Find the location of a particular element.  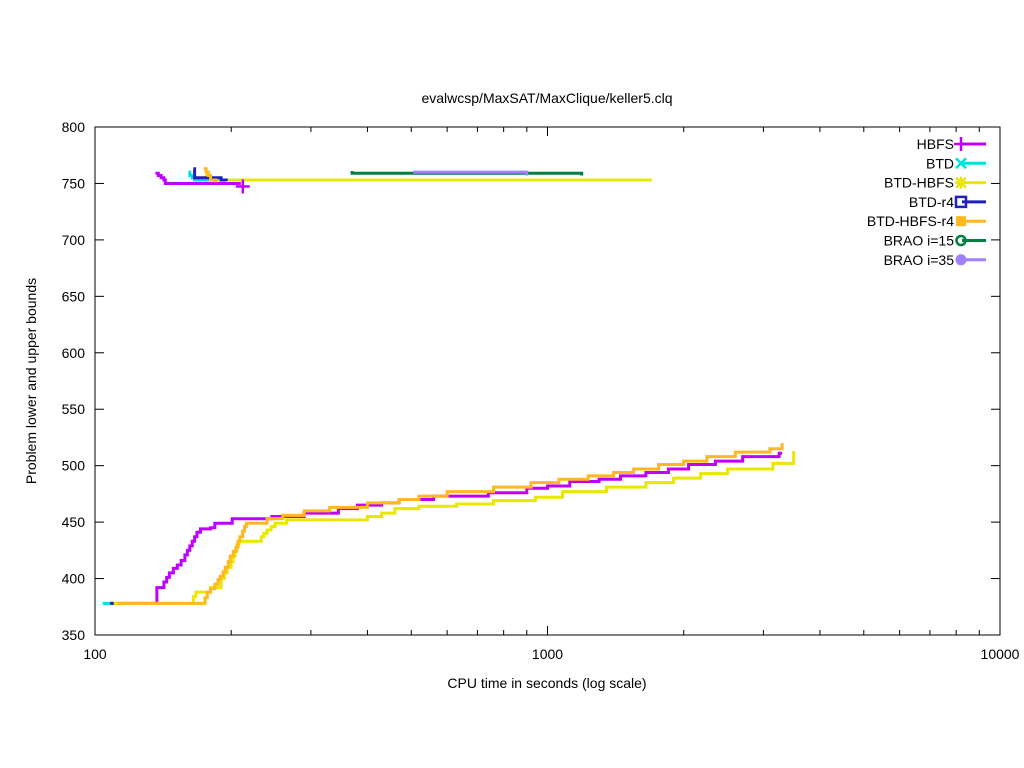

series-btd-hbfs-upper-bound is located at coordinates (428, 178).